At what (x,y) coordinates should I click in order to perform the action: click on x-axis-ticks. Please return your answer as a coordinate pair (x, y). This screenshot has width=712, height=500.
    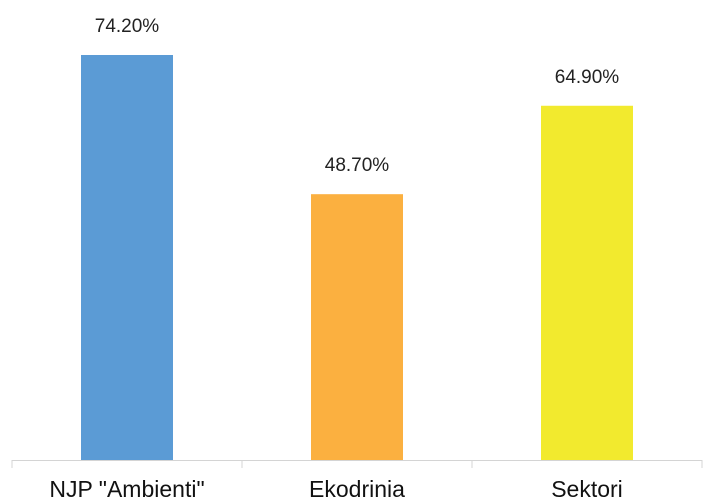
    Looking at the image, I should click on (357, 464).